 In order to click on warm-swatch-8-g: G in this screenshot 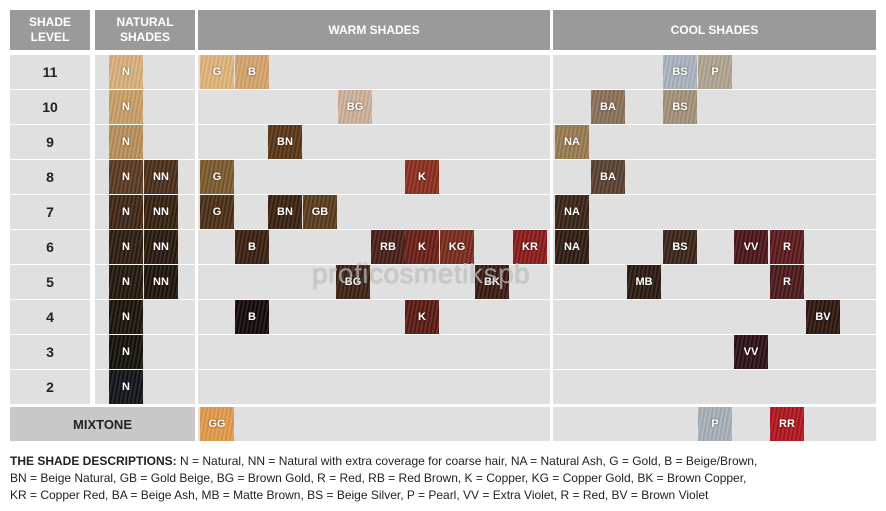, I will do `click(217, 177)`.